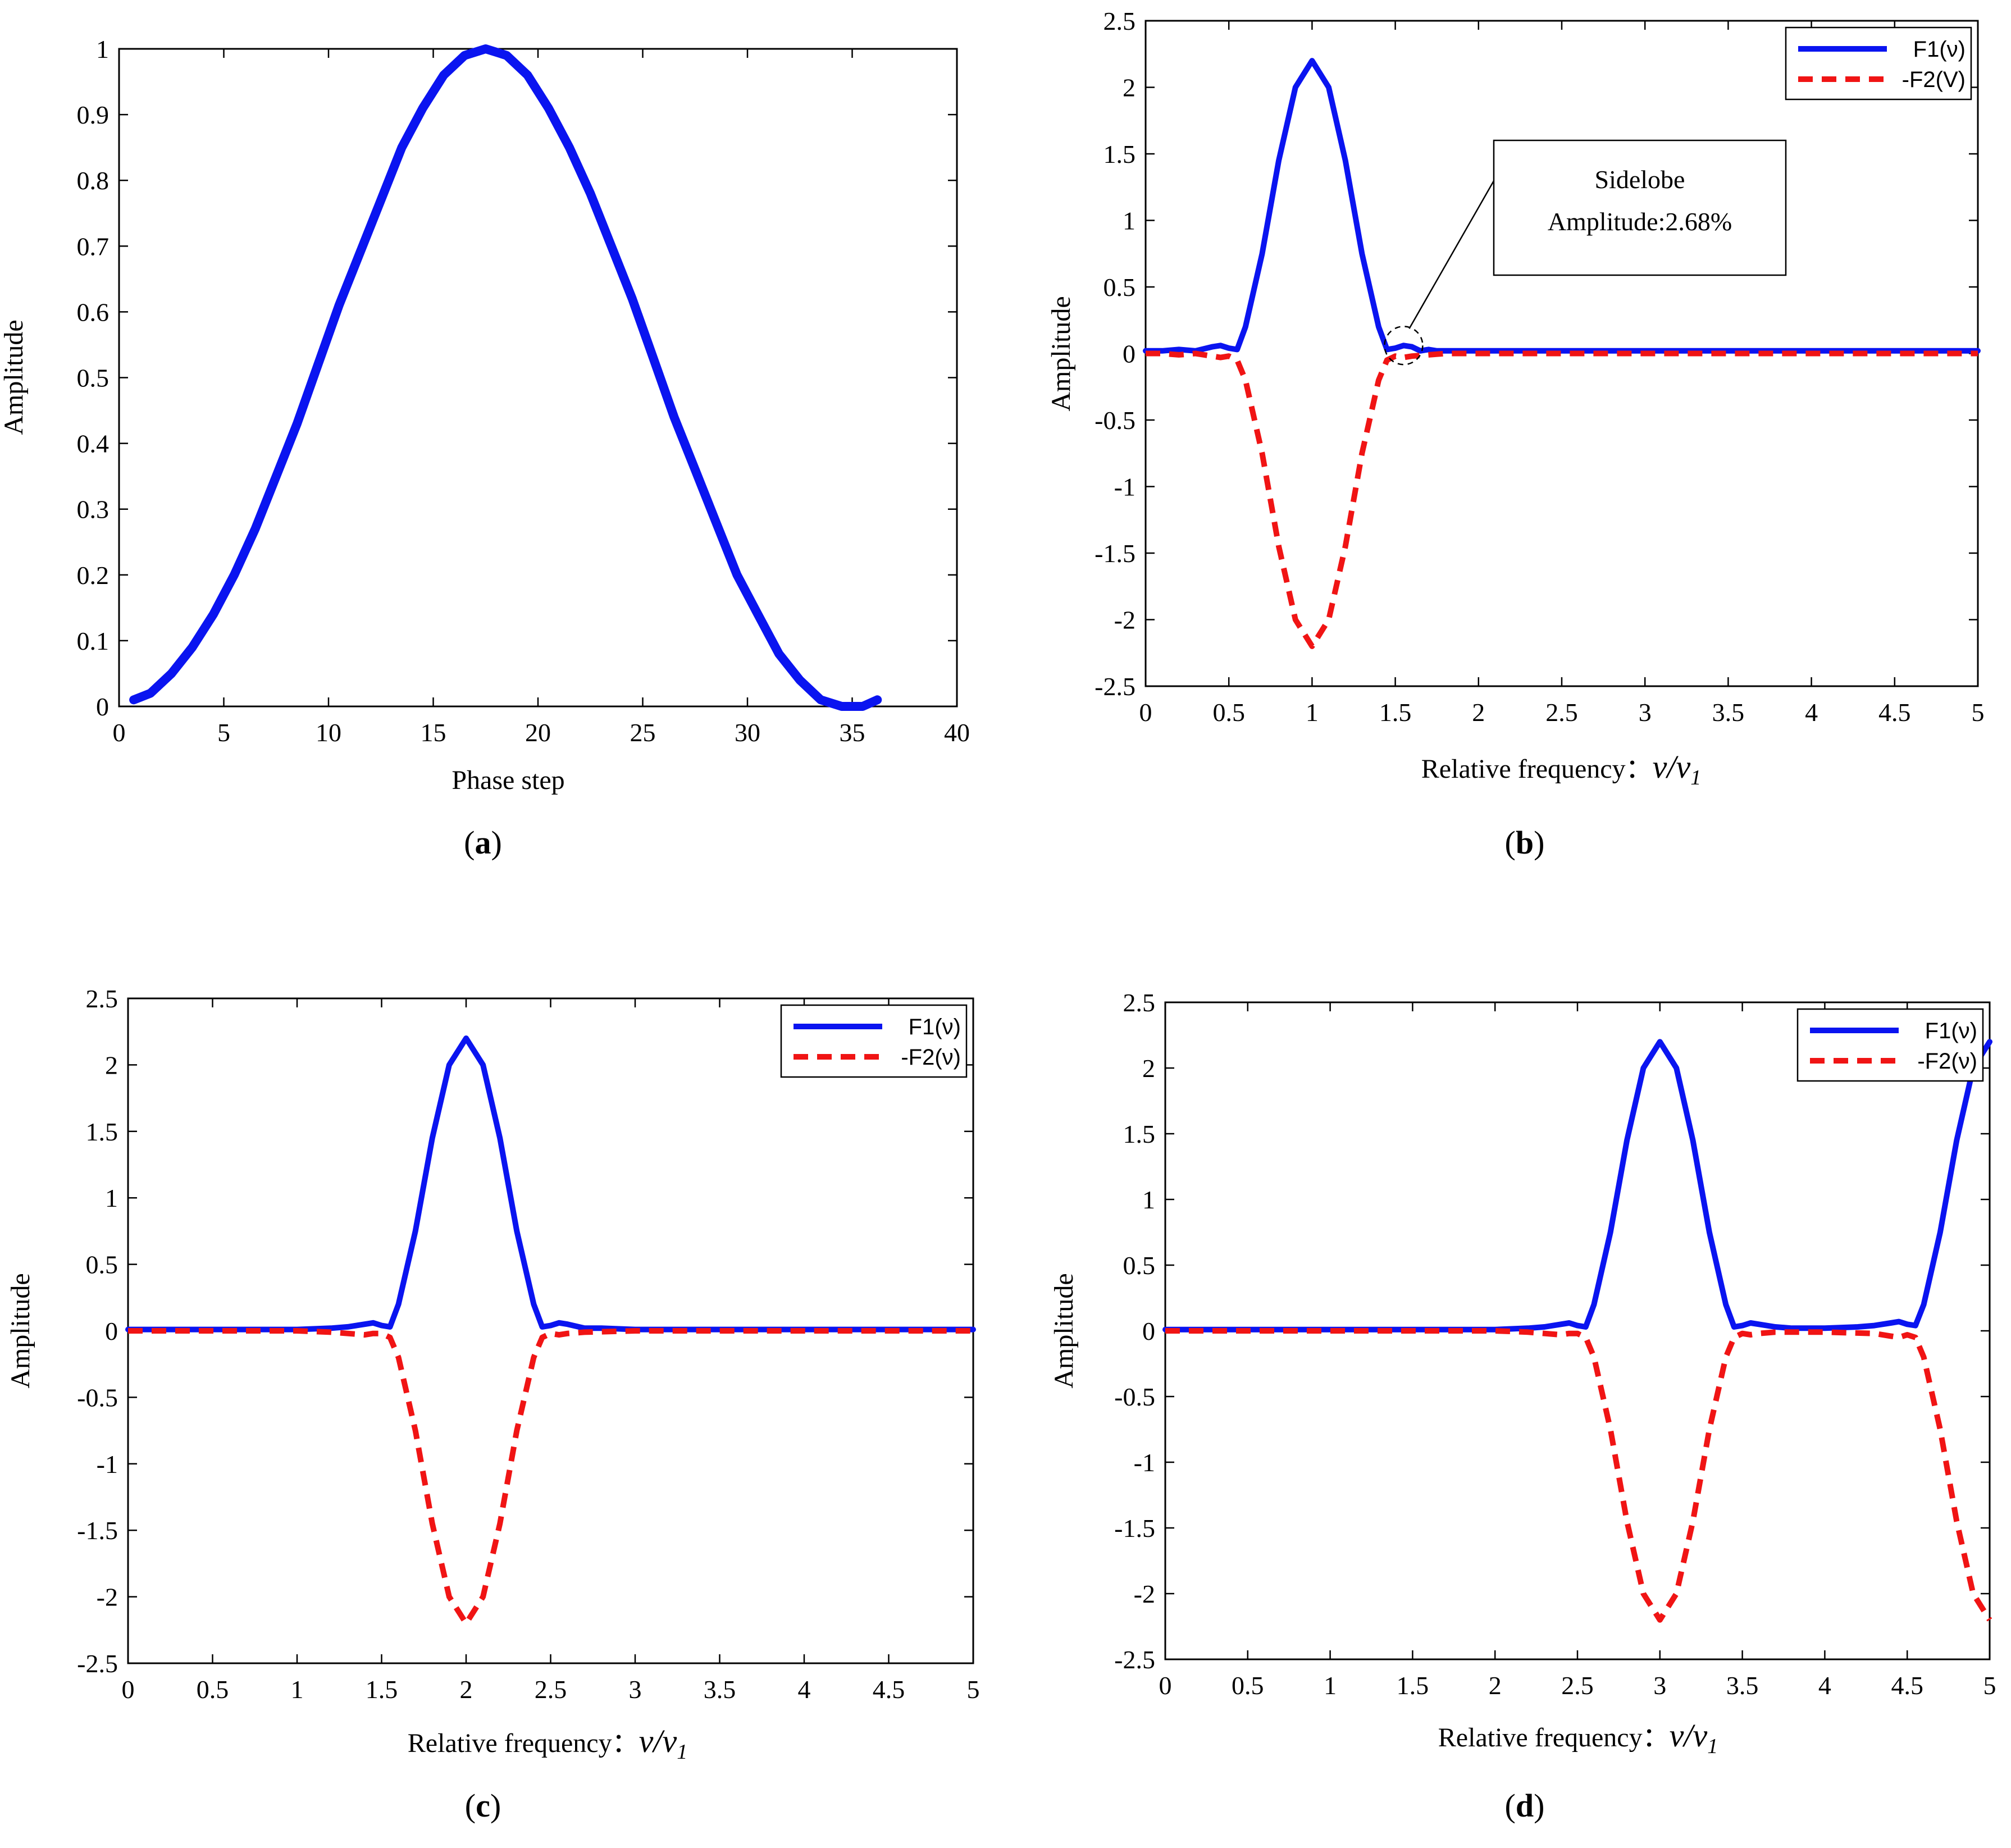  I want to click on annotation-line-1: Sidelobe, so click(1640, 179).